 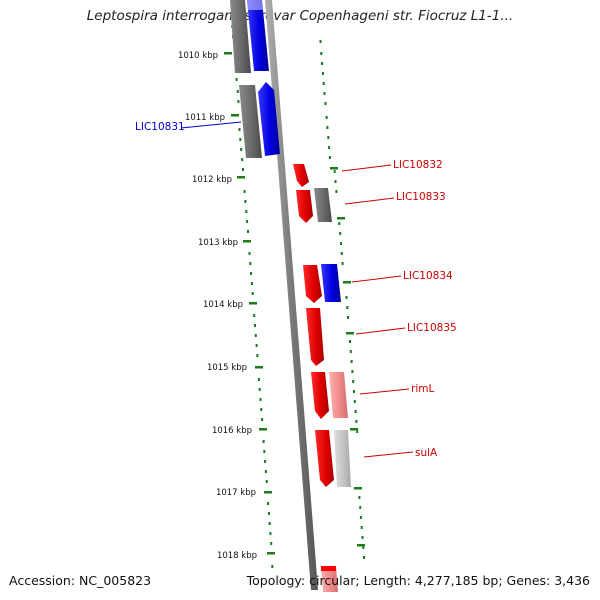 I want to click on gene-label-sulA: sulA, so click(x=426, y=453).